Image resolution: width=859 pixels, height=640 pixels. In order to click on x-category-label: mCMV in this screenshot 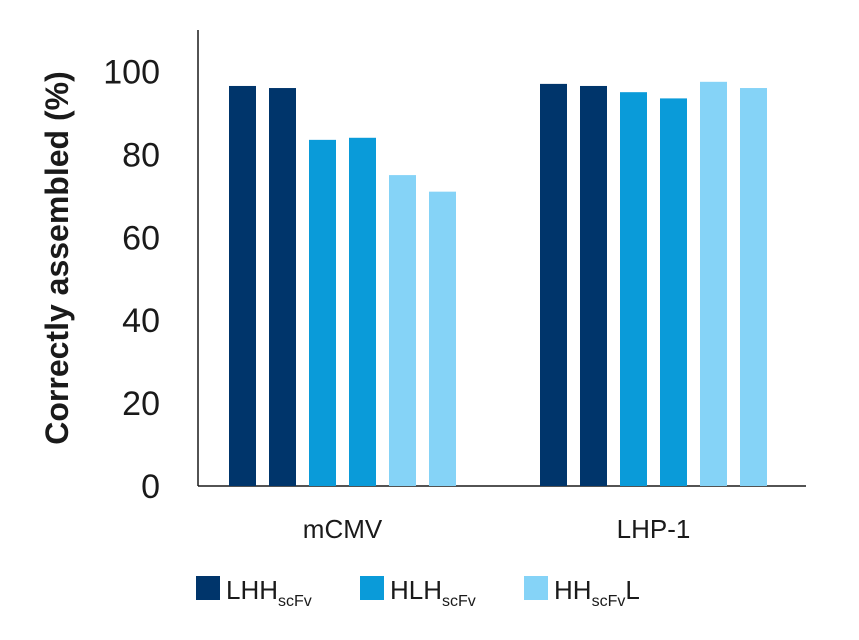, I will do `click(343, 529)`.